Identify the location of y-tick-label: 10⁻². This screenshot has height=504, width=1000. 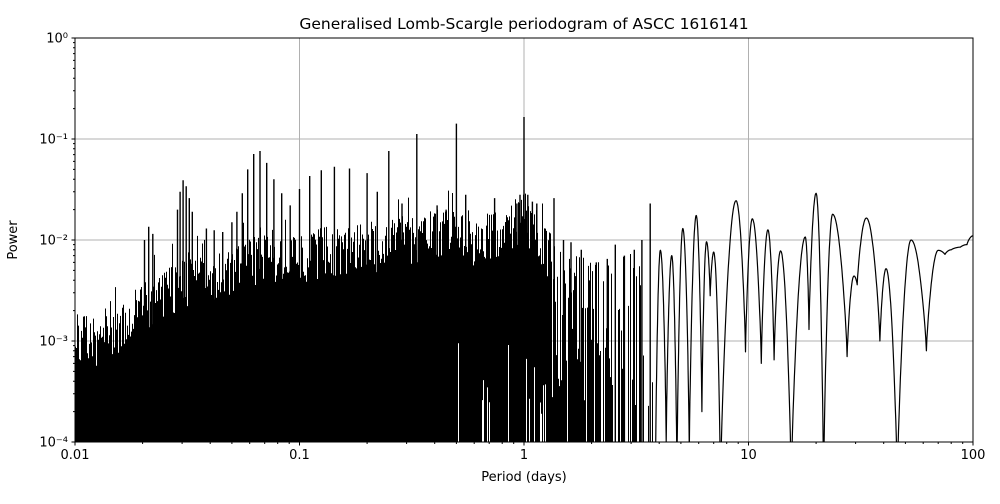
(53, 241).